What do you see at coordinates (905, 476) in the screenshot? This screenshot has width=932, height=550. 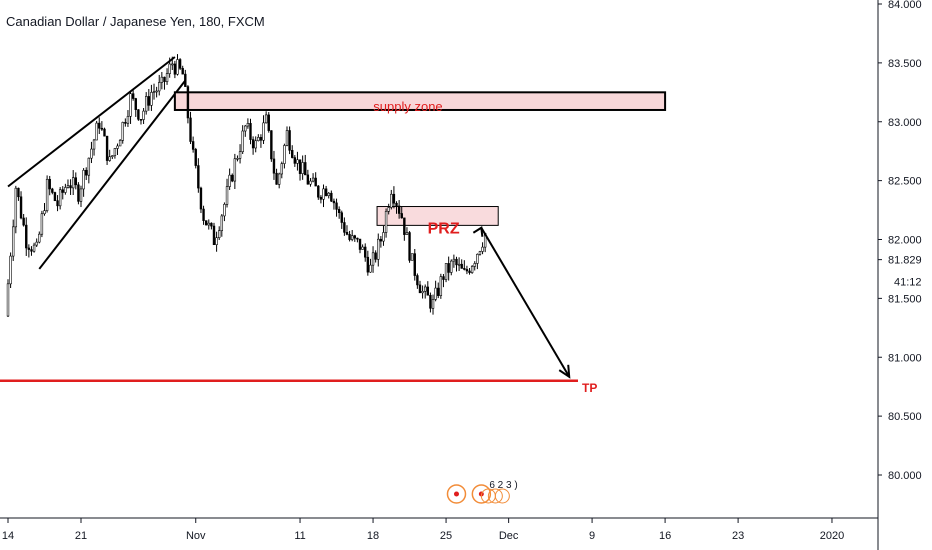 I see `y-tick-label: 80.000` at bounding box center [905, 476].